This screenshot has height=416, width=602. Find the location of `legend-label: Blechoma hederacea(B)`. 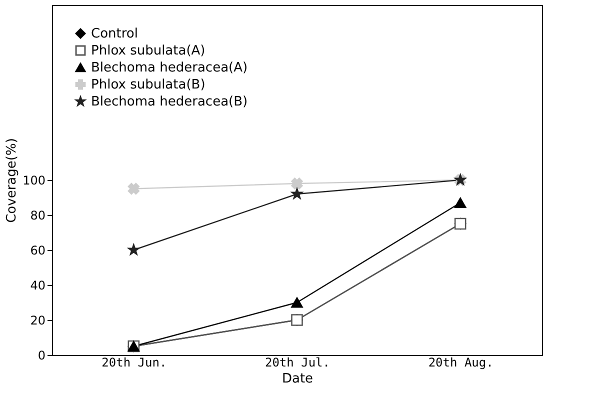

legend-label: Blechoma hederacea(B) is located at coordinates (169, 102).